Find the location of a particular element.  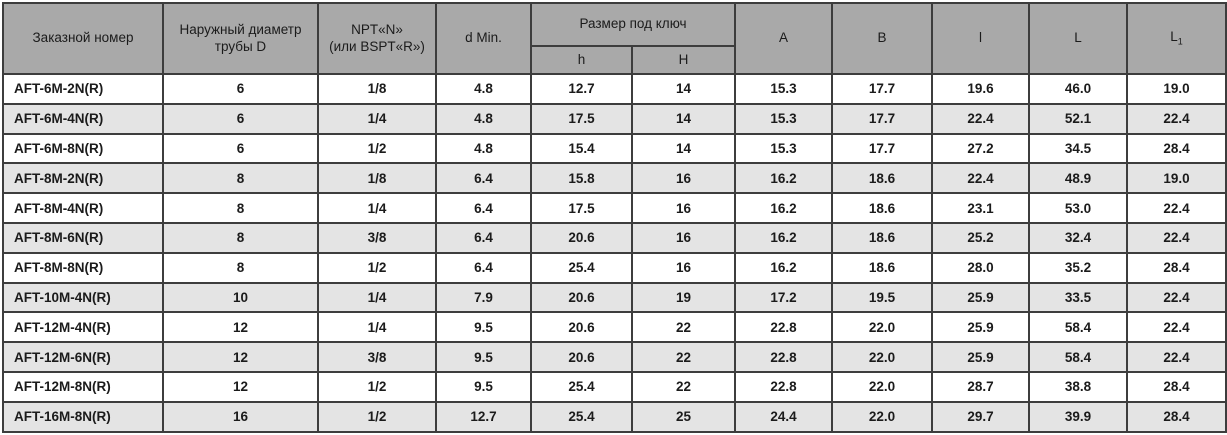

order-number-cell: AFT-8M-4N(R) is located at coordinates (83, 208).